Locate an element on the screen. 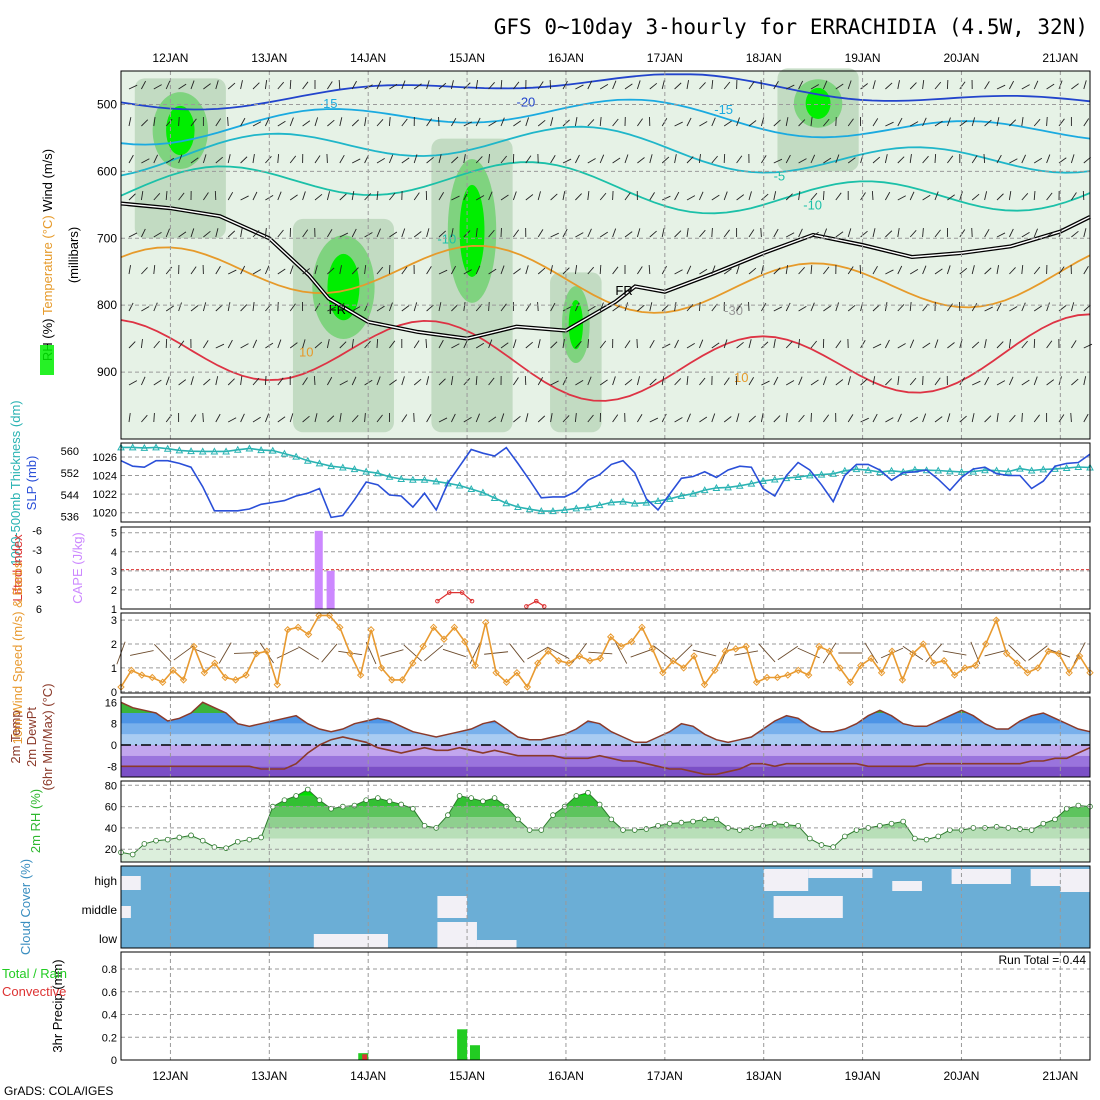 The image size is (1100, 1100). slp-panel-bg is located at coordinates (605, 482).